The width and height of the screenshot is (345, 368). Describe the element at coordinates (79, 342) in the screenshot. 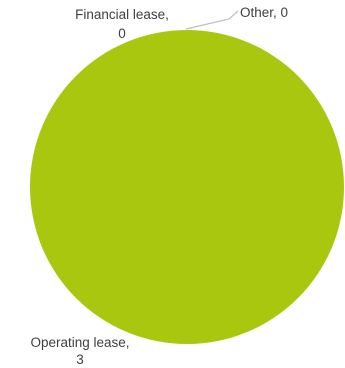

I see `data-label-operating-lease-name: Operating lease,` at that location.